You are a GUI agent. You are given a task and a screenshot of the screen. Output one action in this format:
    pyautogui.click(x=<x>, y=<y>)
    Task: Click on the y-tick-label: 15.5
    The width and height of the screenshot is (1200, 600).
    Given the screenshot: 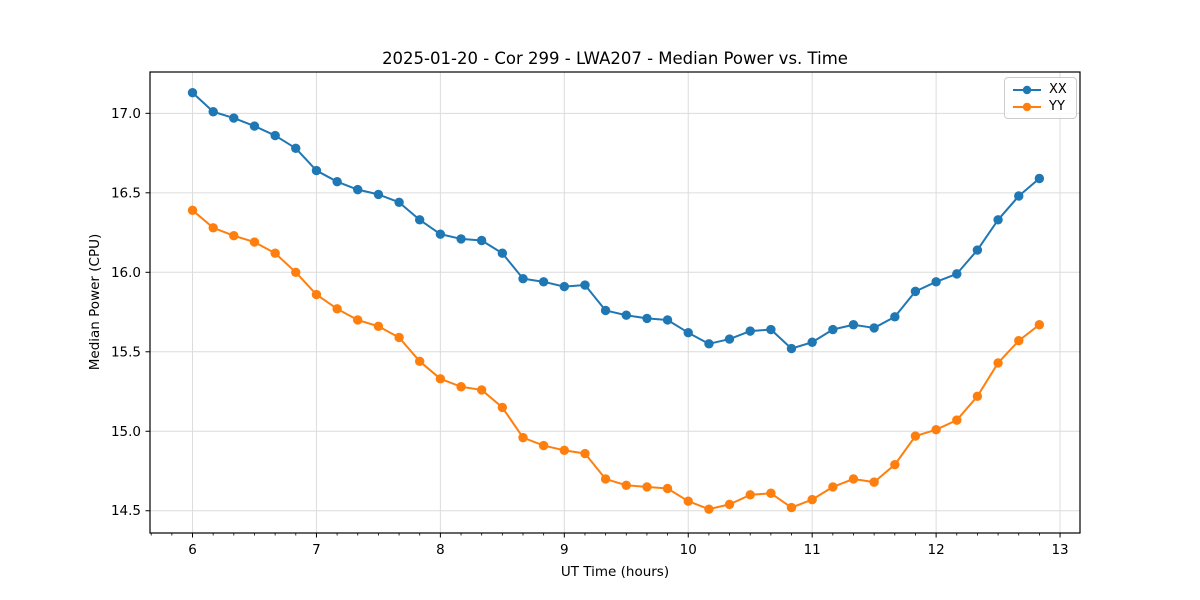 What is the action you would take?
    pyautogui.click(x=126, y=352)
    